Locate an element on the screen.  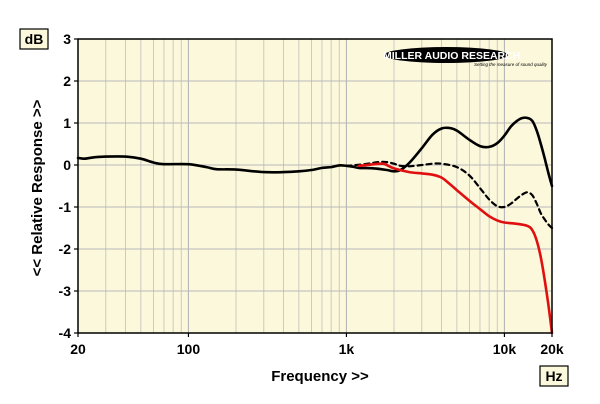
series-black-solid-line is located at coordinates (315, 152).